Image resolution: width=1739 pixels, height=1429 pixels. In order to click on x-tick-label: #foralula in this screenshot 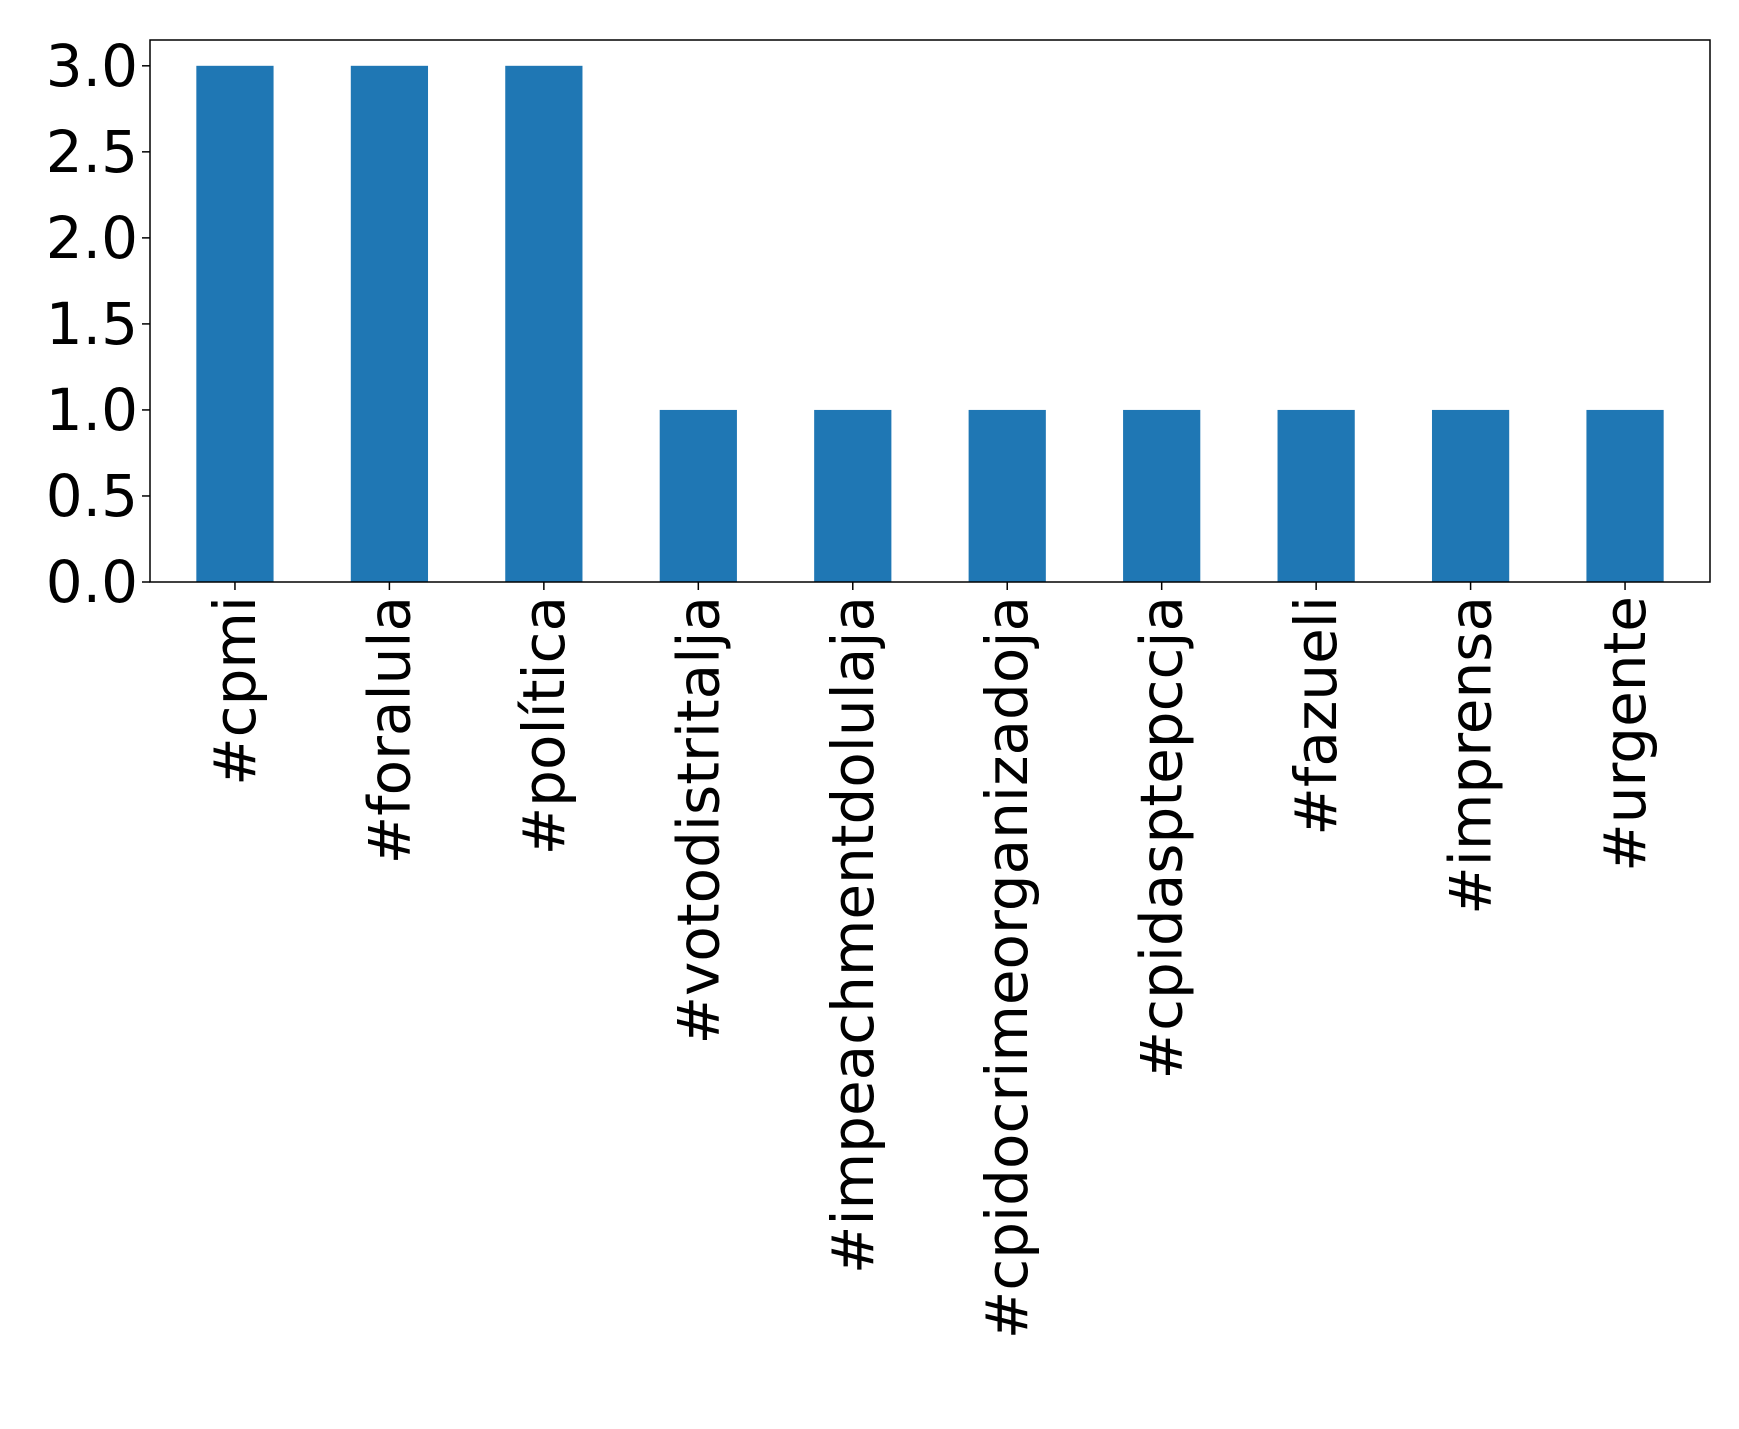, I will do `click(389, 730)`.